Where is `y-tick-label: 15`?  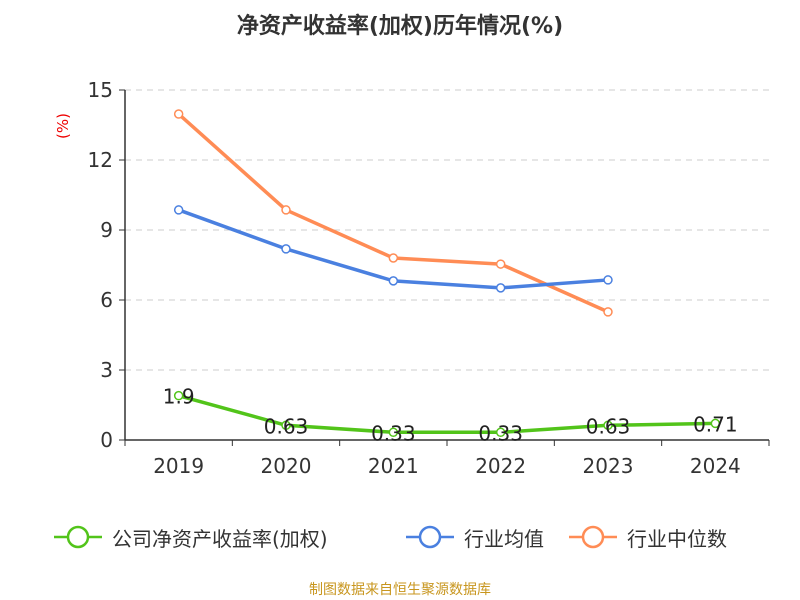
y-tick-label: 15 is located at coordinates (100, 90).